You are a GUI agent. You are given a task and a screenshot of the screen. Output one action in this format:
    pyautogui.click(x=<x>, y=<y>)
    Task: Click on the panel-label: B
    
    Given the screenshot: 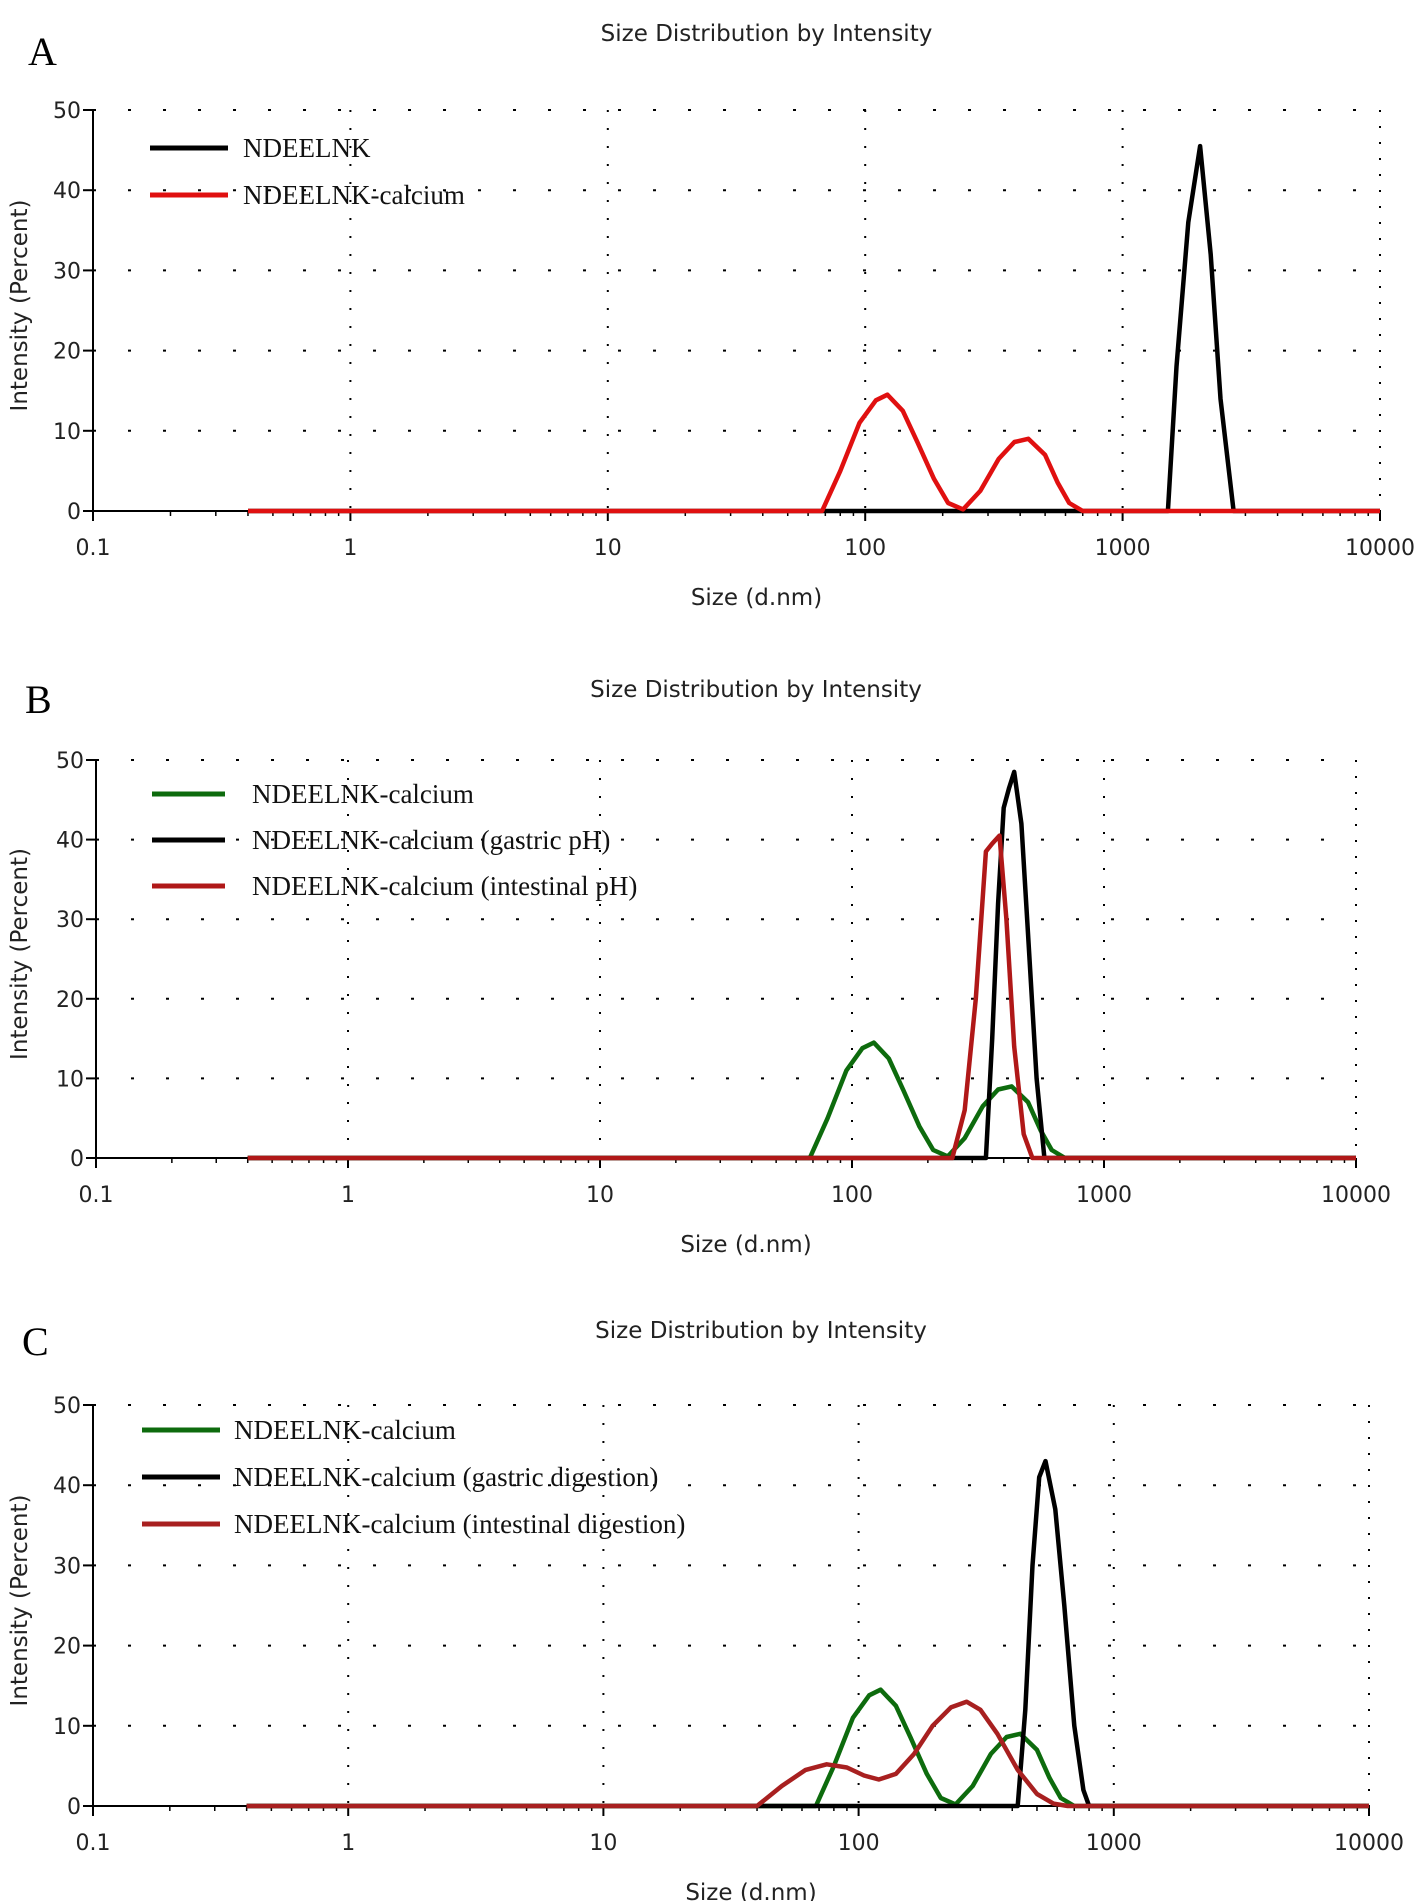 What is the action you would take?
    pyautogui.click(x=38, y=699)
    